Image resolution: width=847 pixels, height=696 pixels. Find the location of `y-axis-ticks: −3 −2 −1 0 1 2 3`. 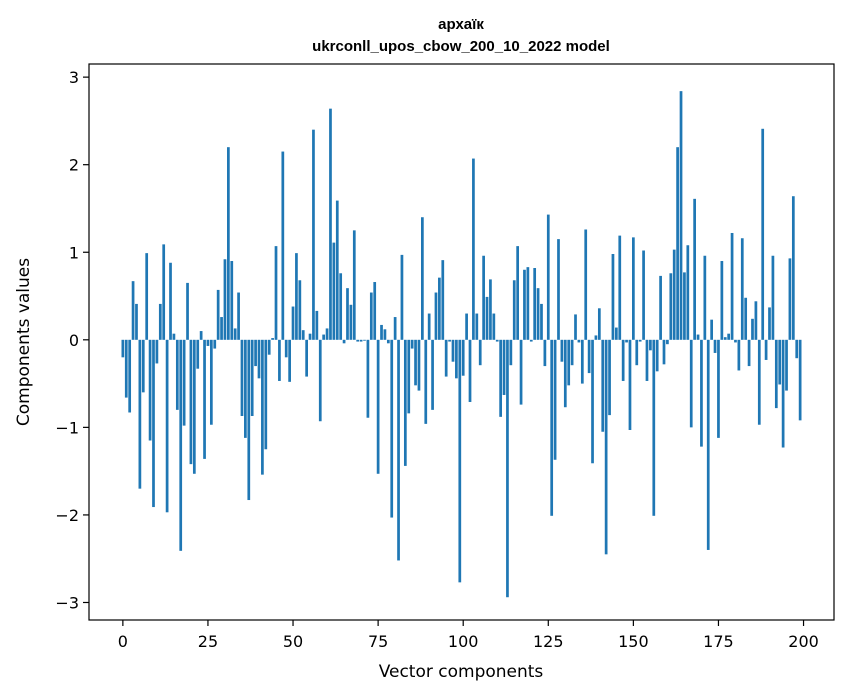

y-axis-ticks: −3 −2 −1 0 1 2 3 is located at coordinates (72, 340).